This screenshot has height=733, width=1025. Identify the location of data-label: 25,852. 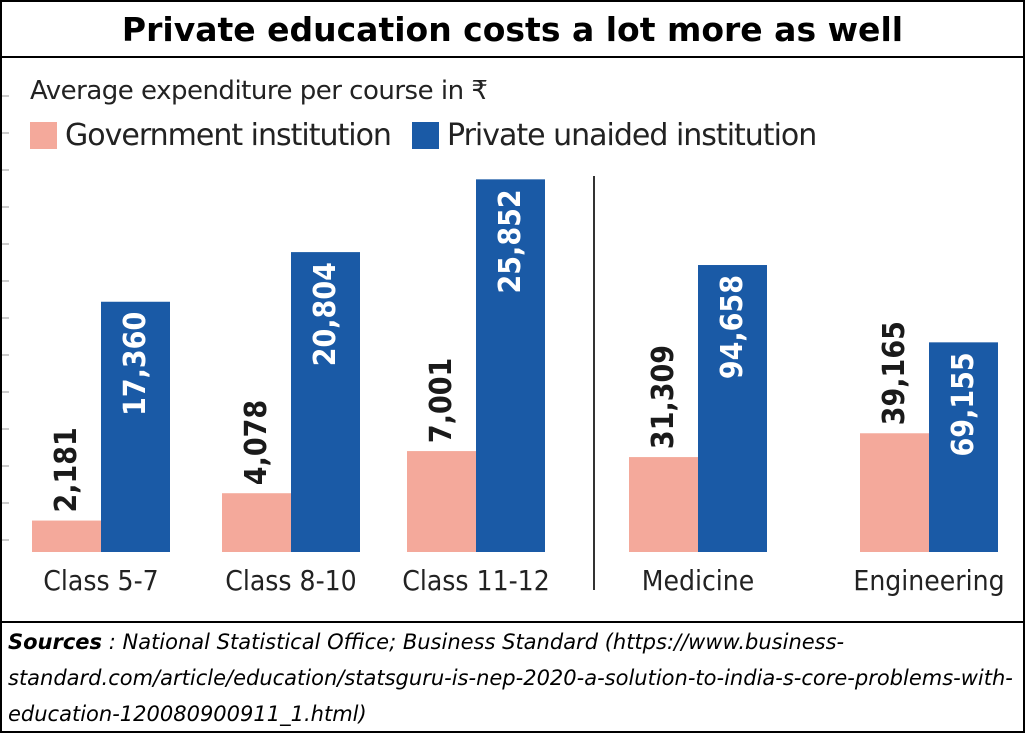
(510, 241).